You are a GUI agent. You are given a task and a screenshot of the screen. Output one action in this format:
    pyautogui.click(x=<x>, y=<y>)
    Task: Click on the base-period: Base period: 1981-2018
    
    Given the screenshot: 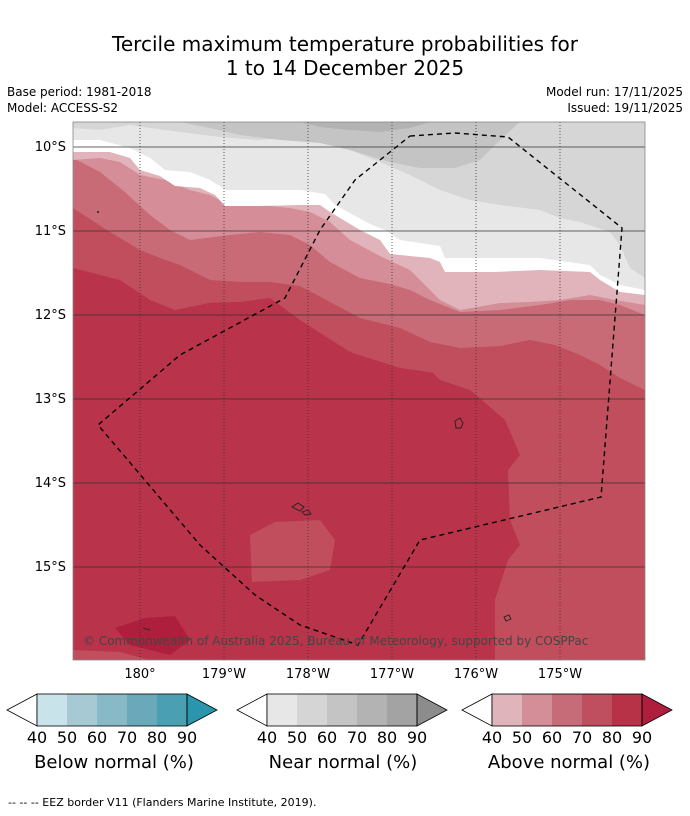 What is the action you would take?
    pyautogui.click(x=79, y=92)
    